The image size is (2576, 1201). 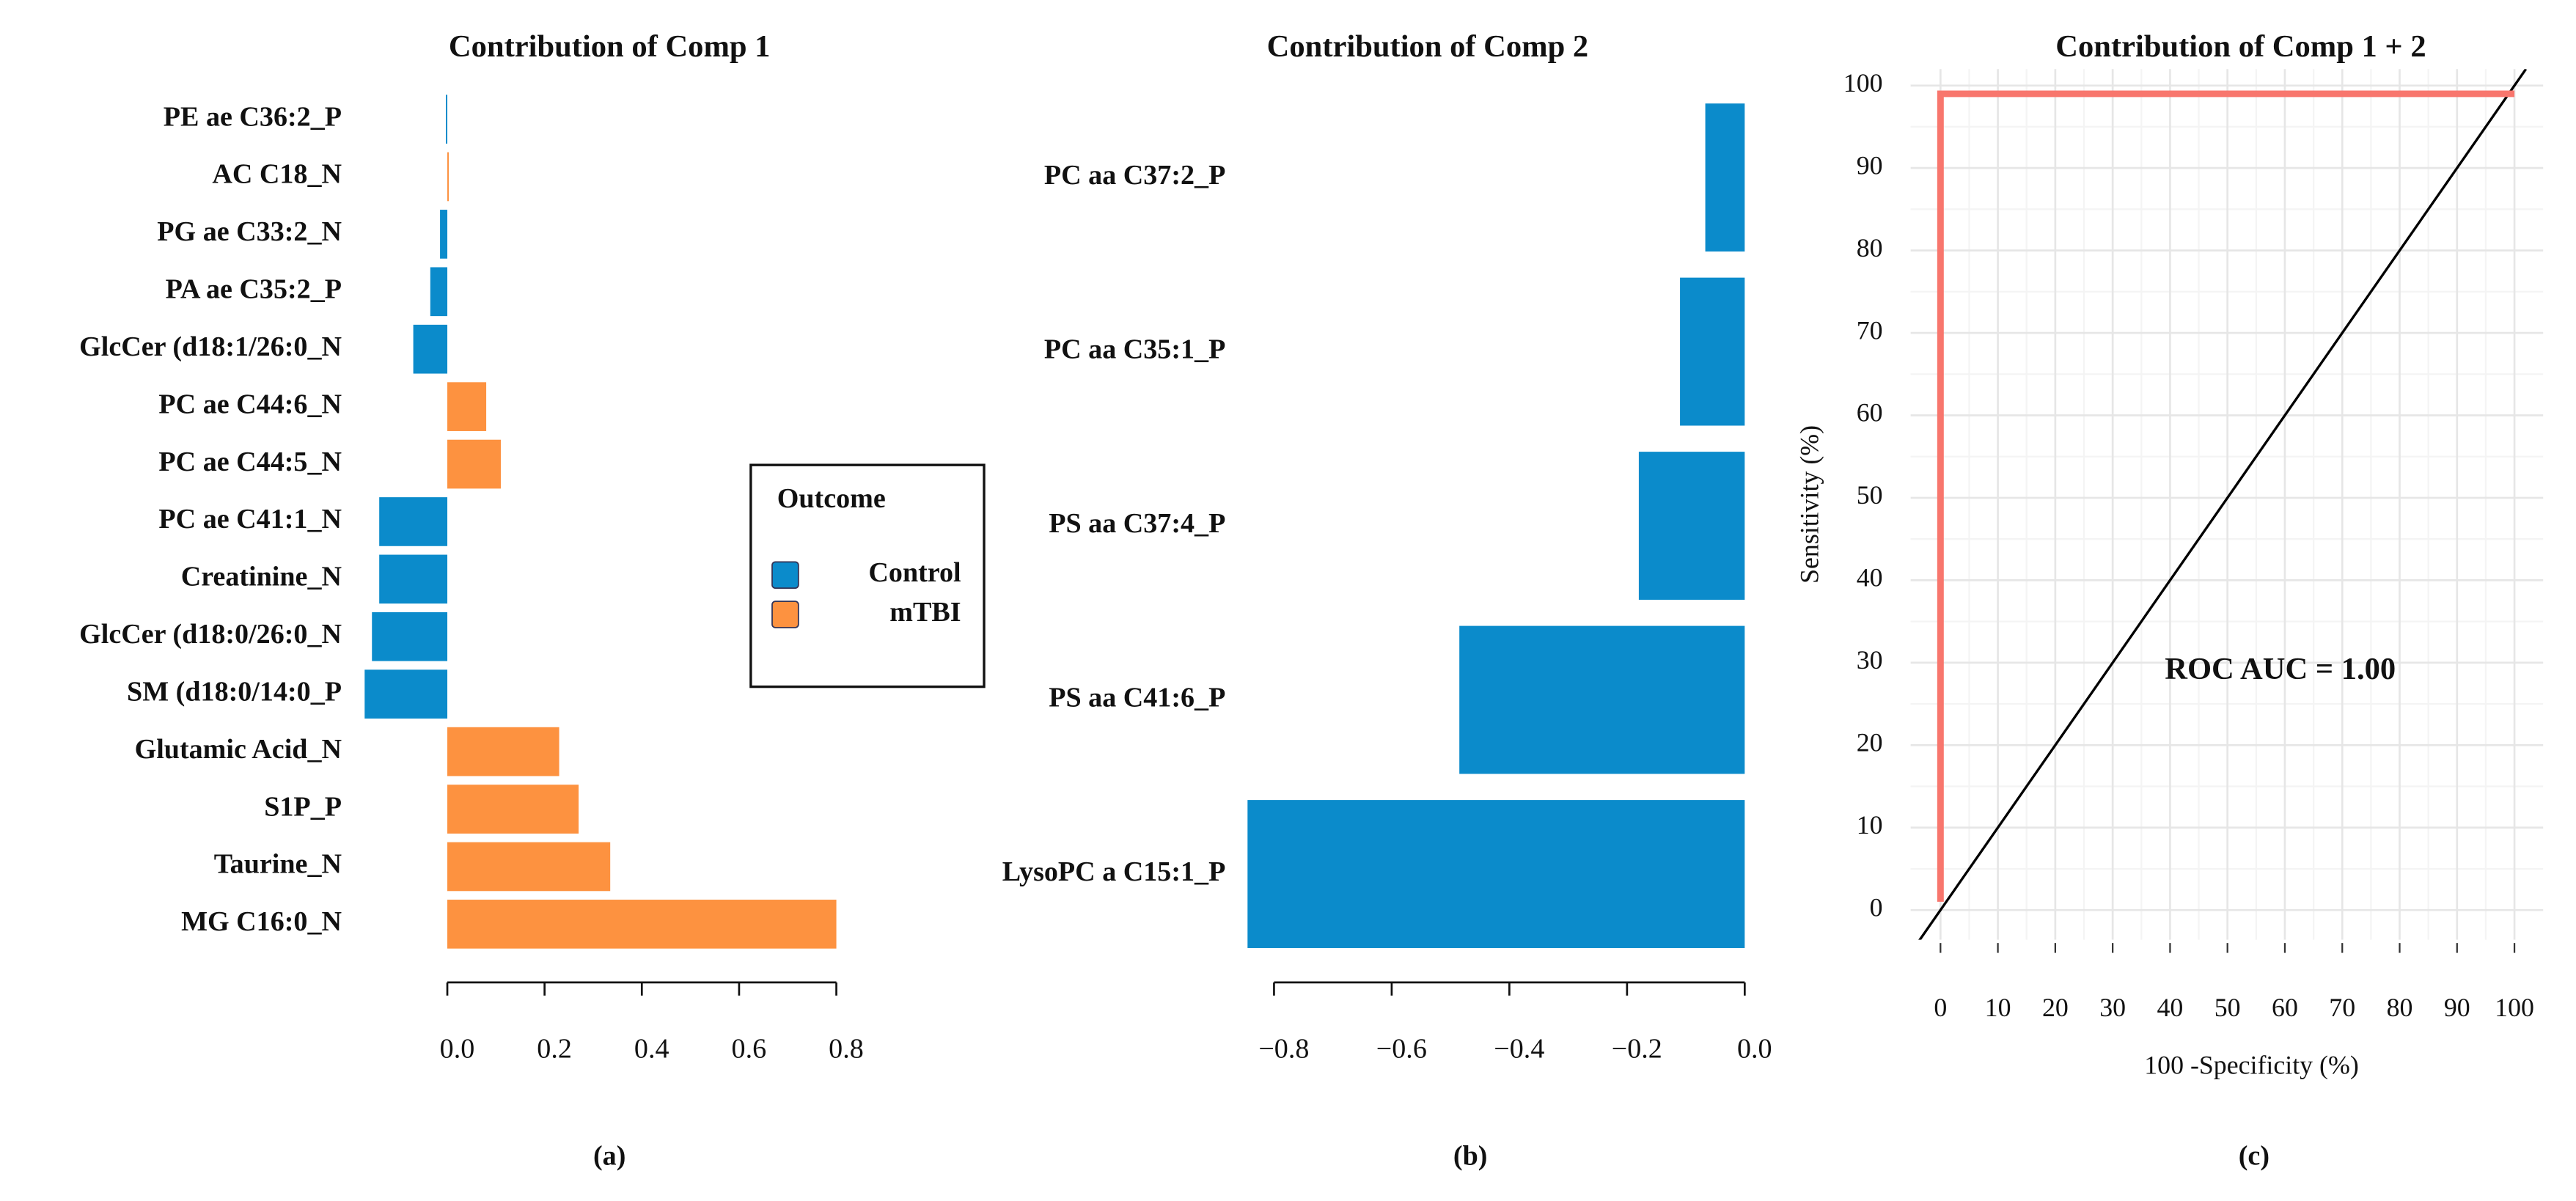 I want to click on y-tick-label: Creatinine_N, so click(x=261, y=577).